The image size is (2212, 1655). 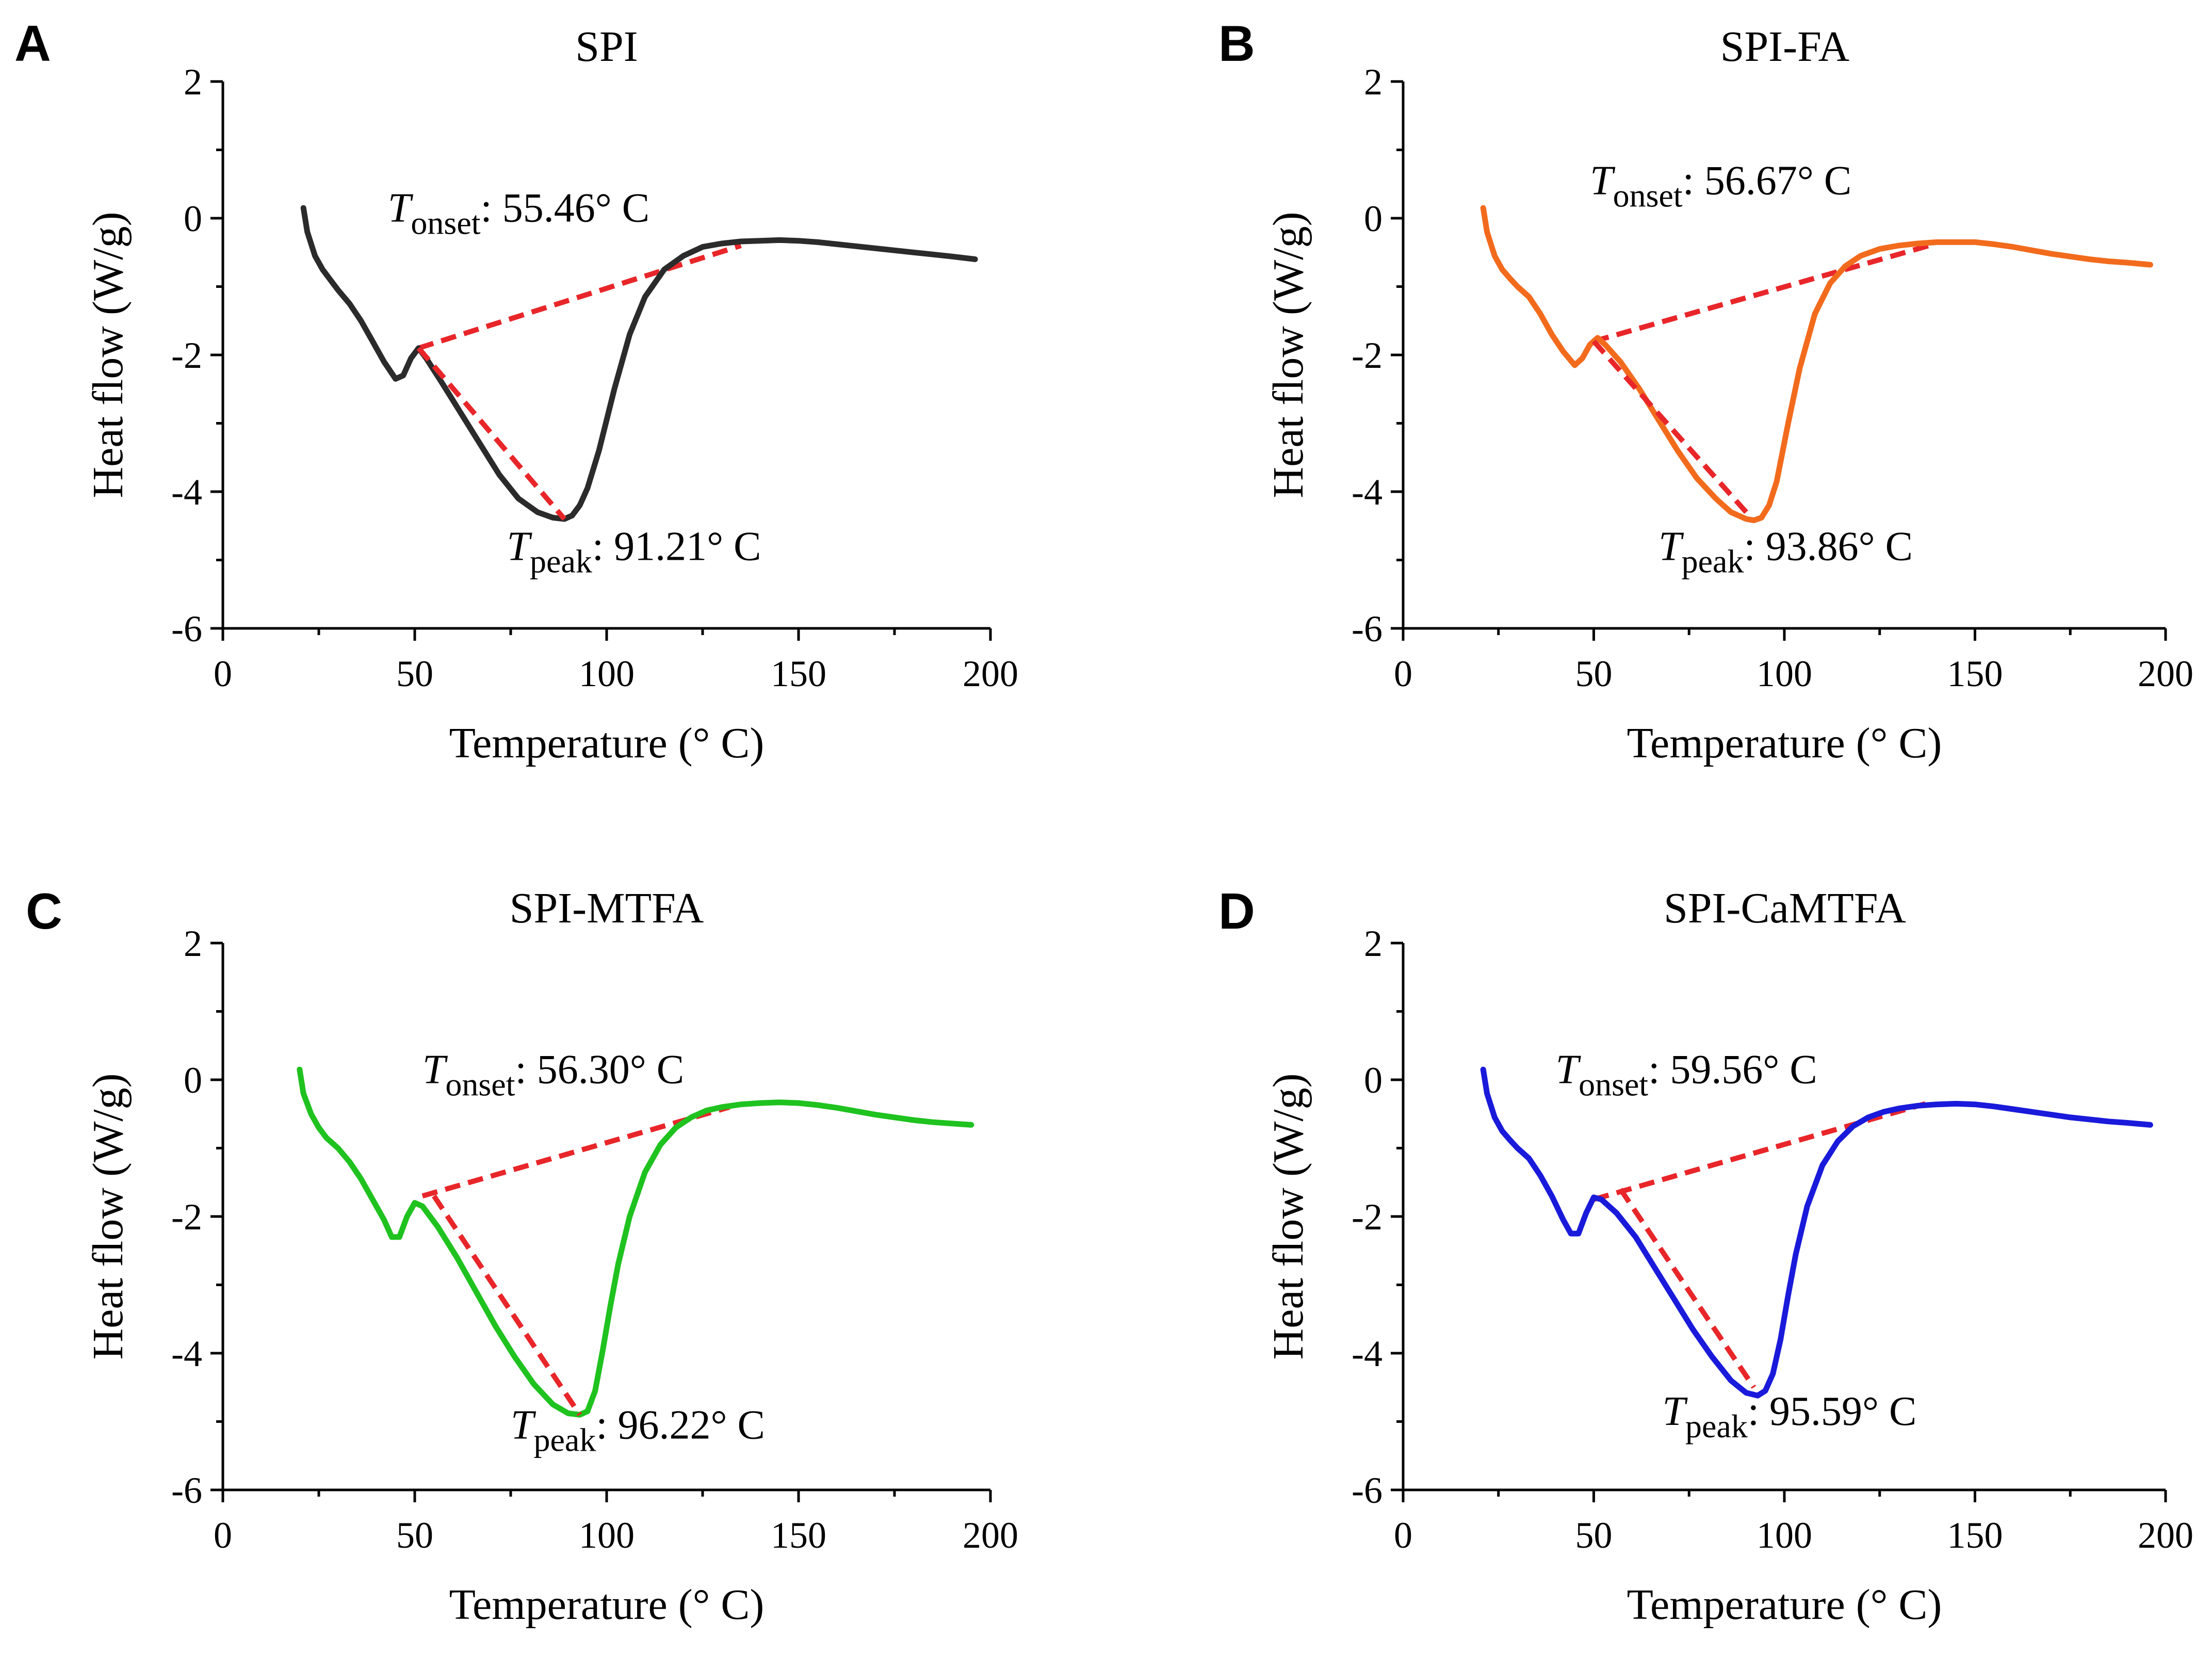 I want to click on peak-annotation-value: : 93.86° C, so click(x=1828, y=547).